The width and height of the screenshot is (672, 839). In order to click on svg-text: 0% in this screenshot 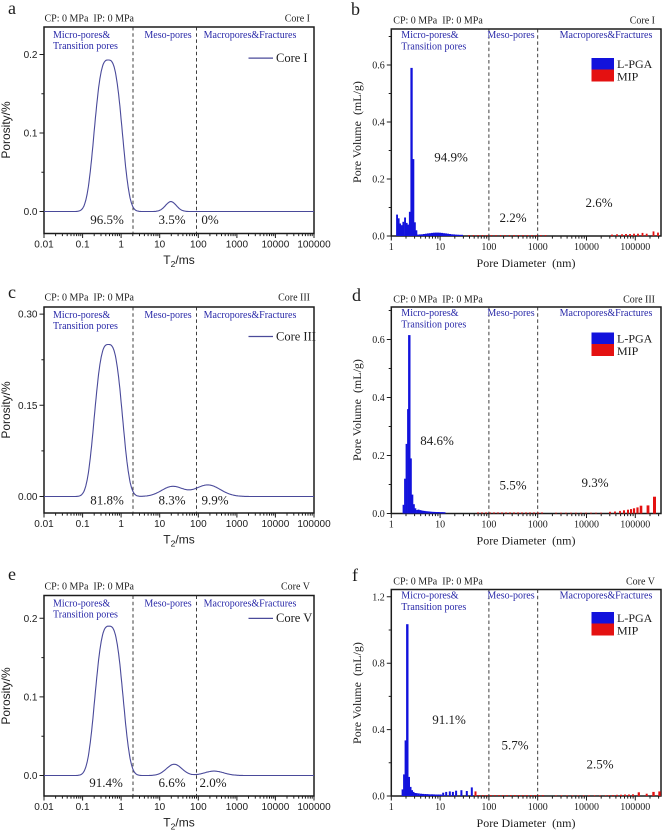, I will do `click(210, 219)`.